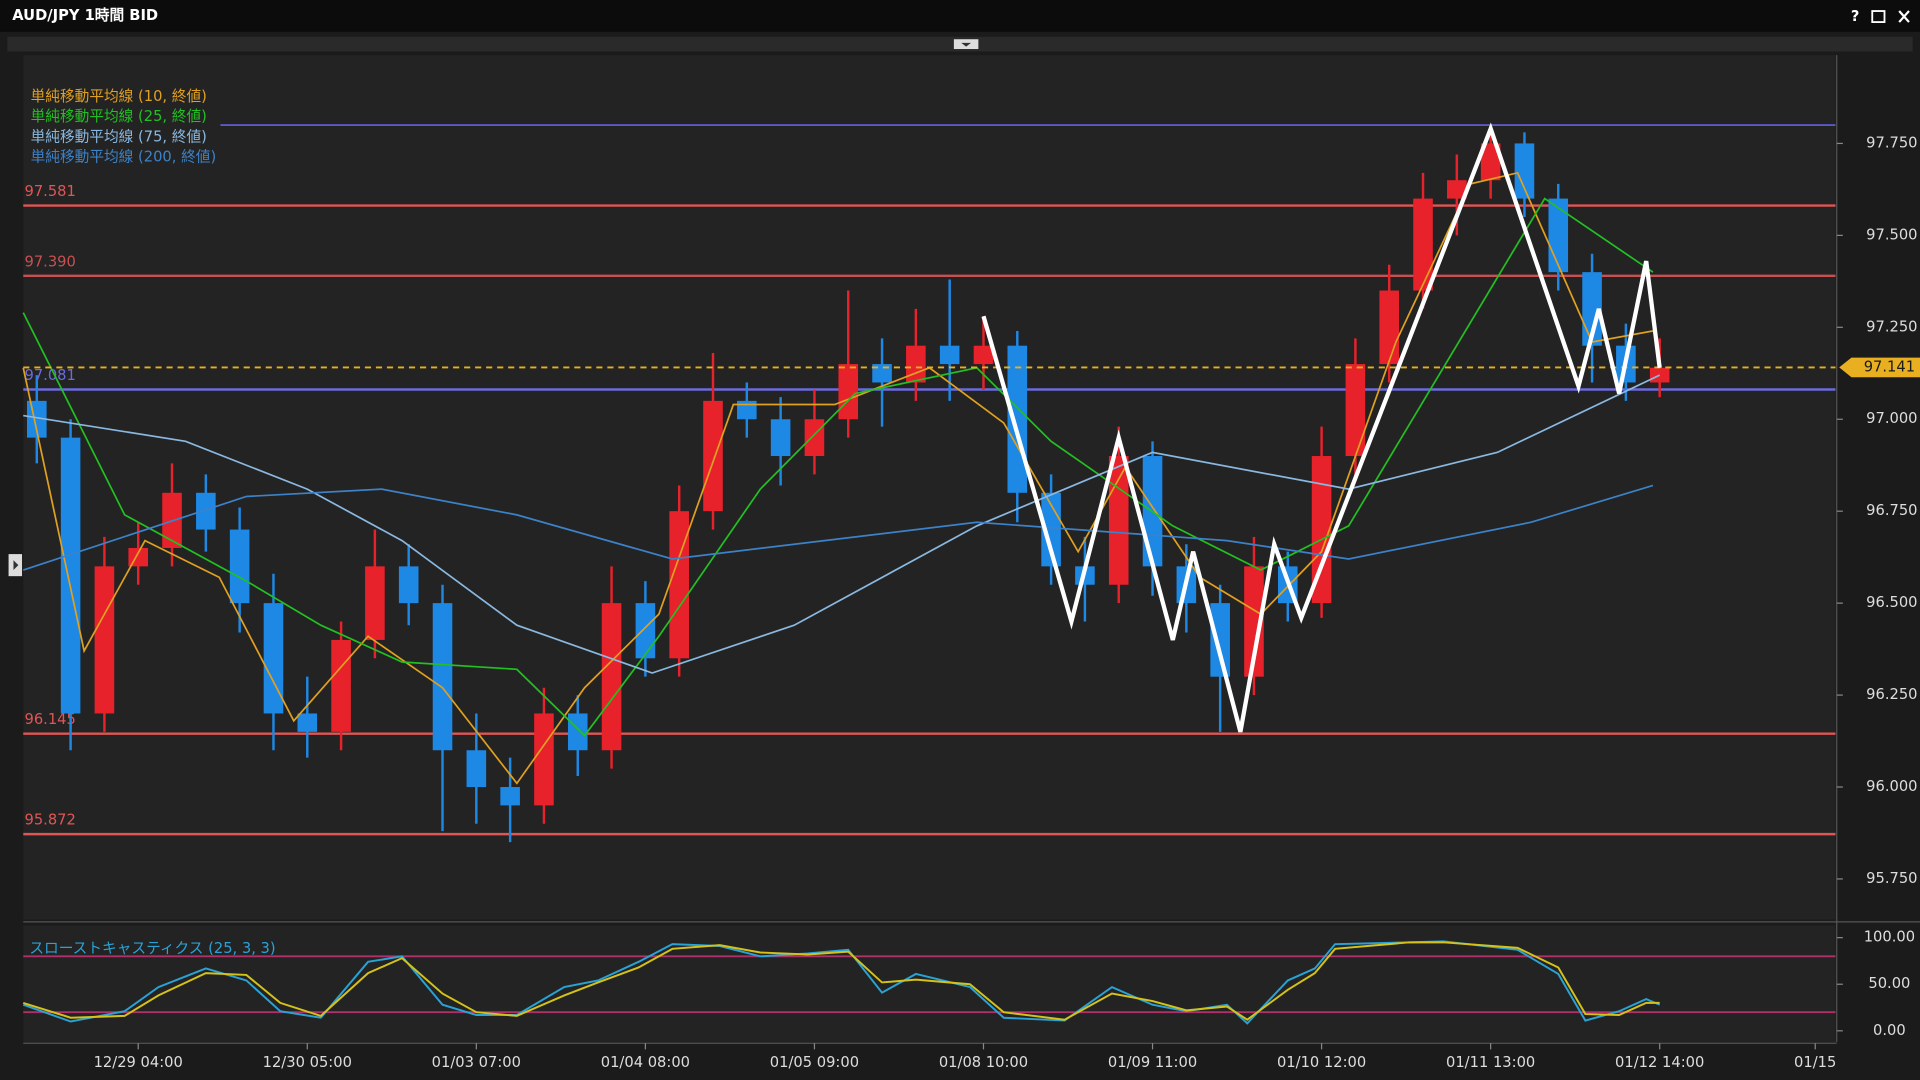 The image size is (1920, 1080). What do you see at coordinates (49, 191) in the screenshot?
I see `level-label: 97.581` at bounding box center [49, 191].